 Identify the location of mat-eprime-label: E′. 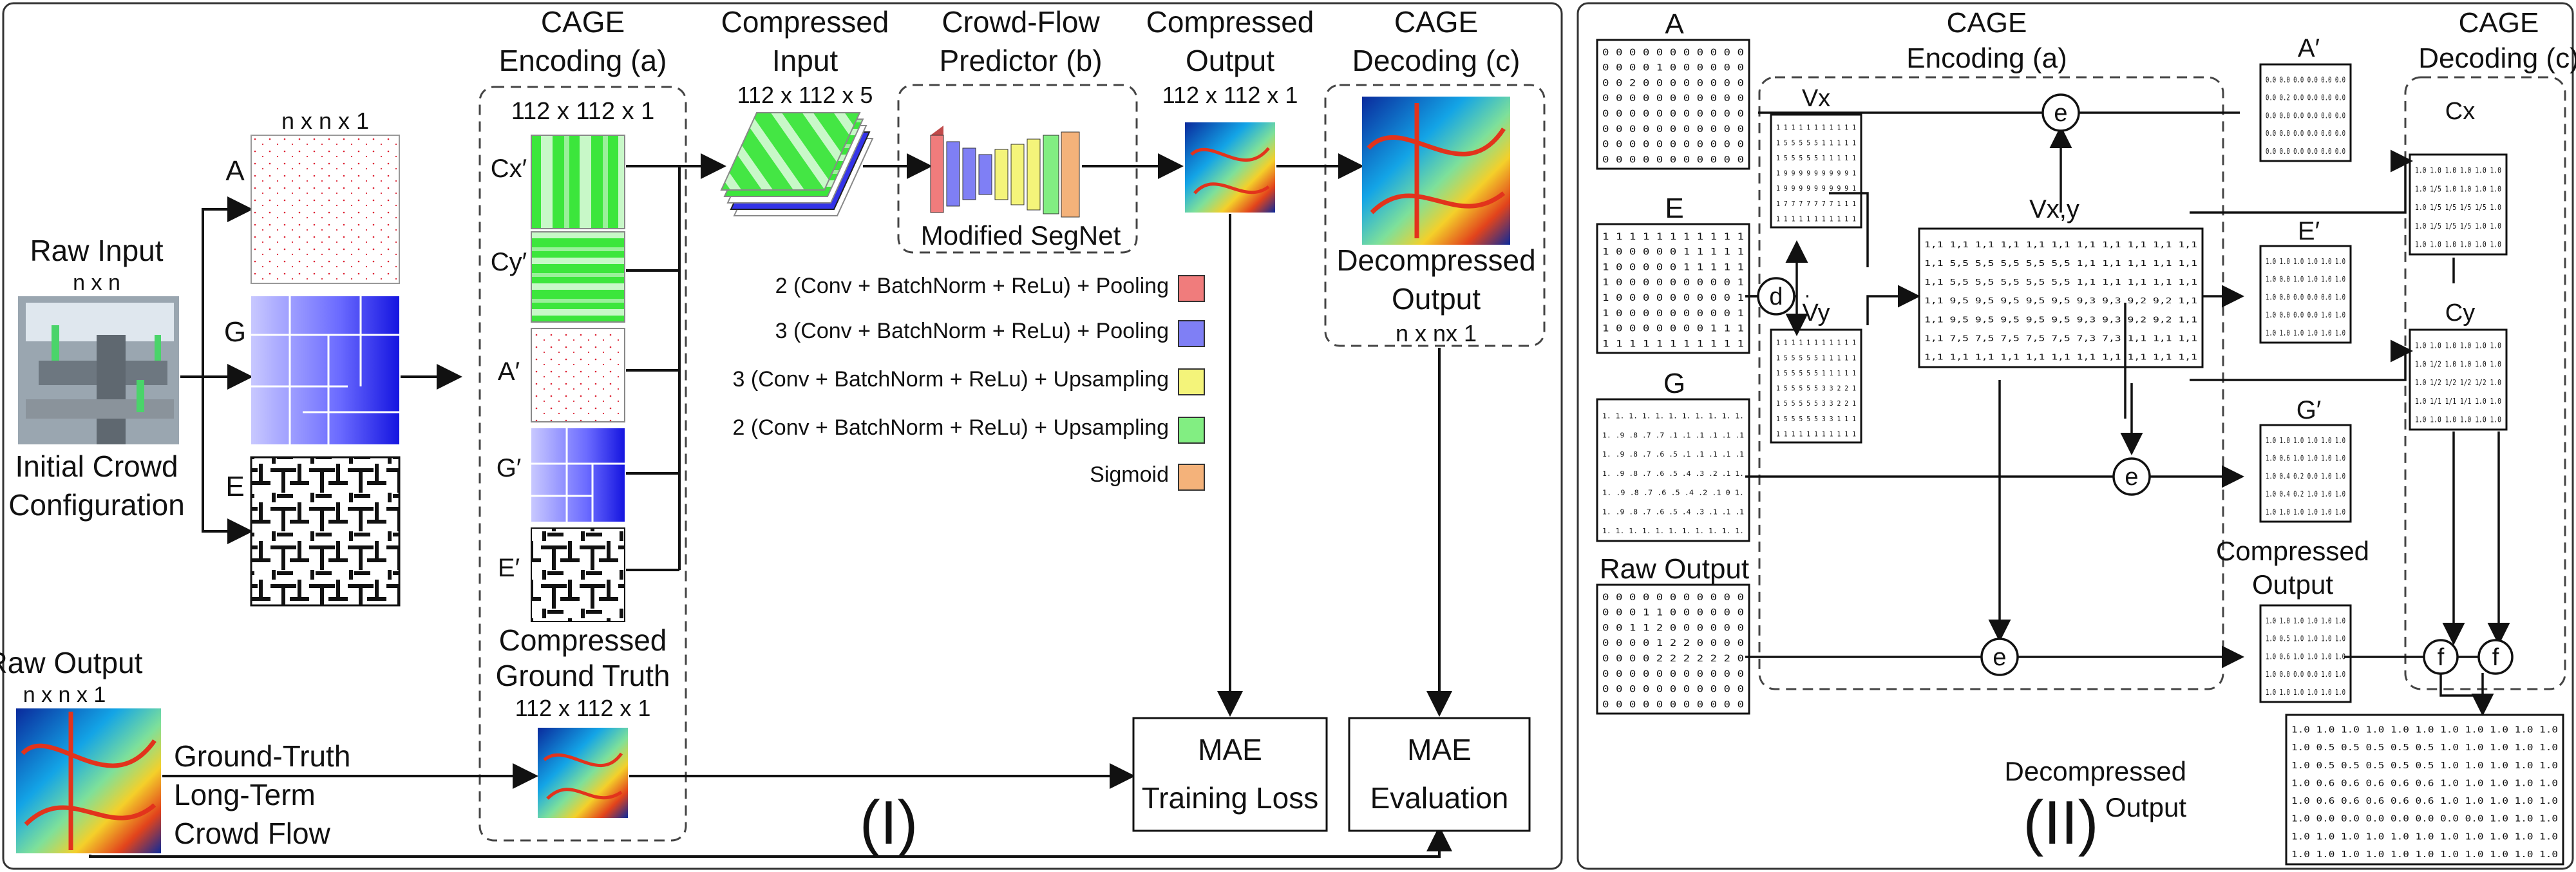
(2309, 231).